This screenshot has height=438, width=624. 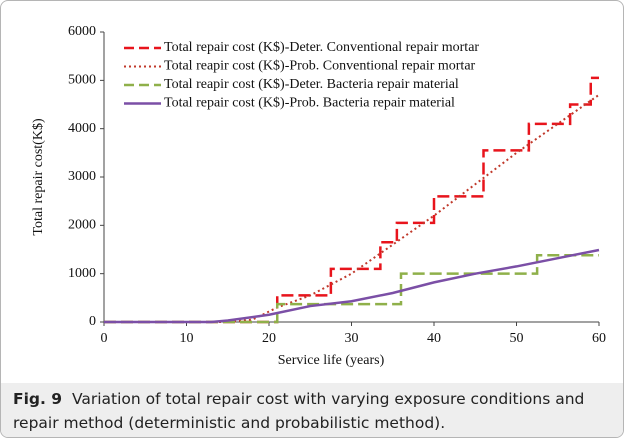 I want to click on x-tick-label: 20, so click(x=269, y=338).